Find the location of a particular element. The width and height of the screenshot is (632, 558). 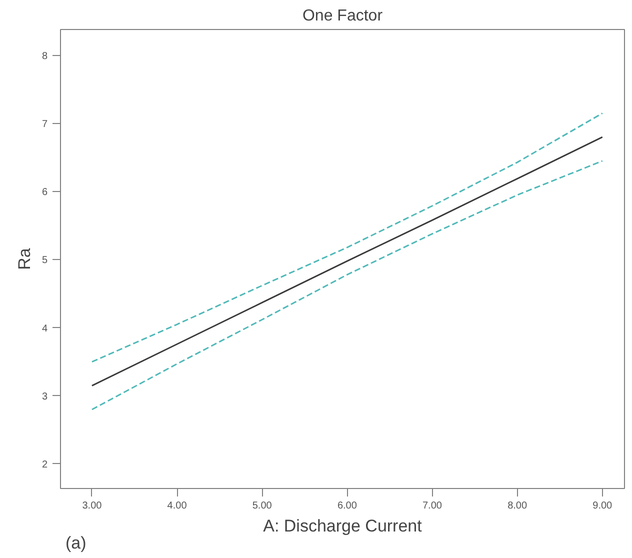

y-axis-title: Ra is located at coordinates (24, 259).